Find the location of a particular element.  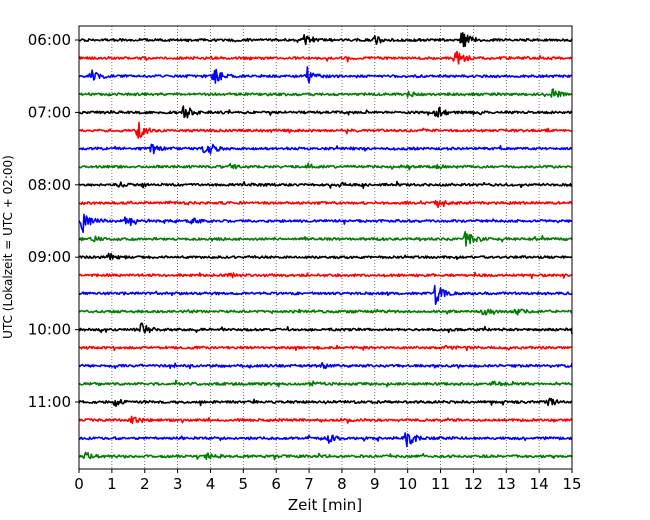

x-tick-label: 5 is located at coordinates (244, 484).